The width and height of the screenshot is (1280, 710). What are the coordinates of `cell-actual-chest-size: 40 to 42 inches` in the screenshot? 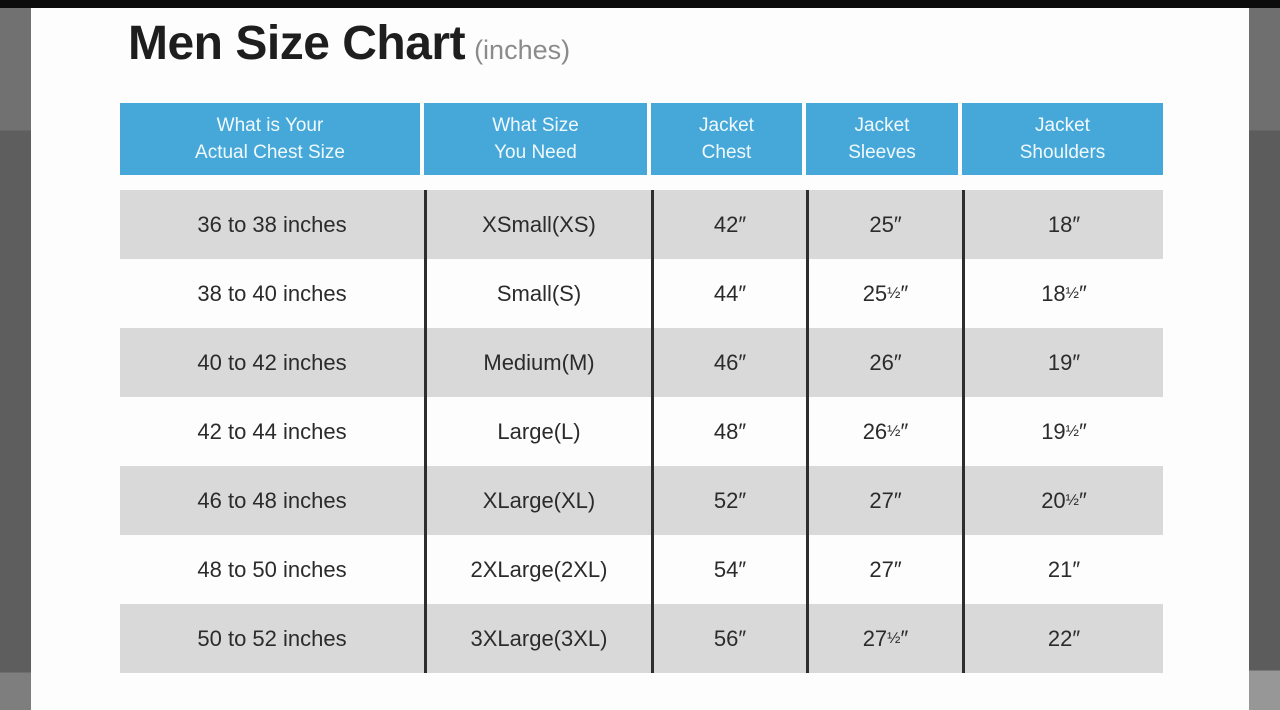 It's located at (272, 362).